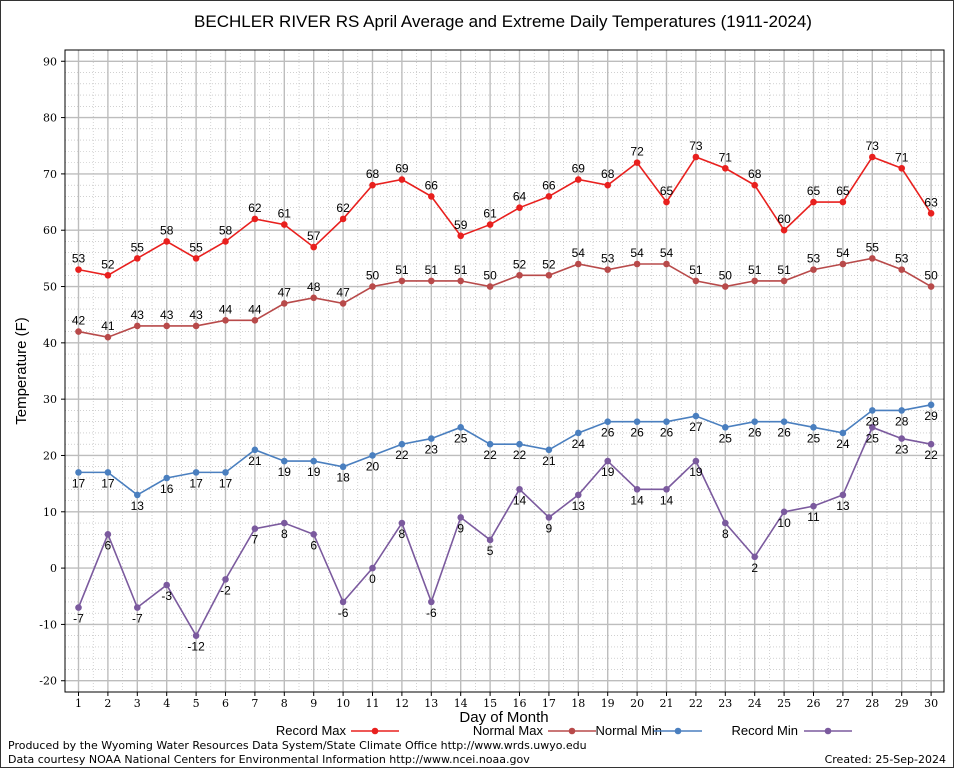 The width and height of the screenshot is (954, 769). Describe the element at coordinates (696, 146) in the screenshot. I see `record-max-data-label: 73` at that location.